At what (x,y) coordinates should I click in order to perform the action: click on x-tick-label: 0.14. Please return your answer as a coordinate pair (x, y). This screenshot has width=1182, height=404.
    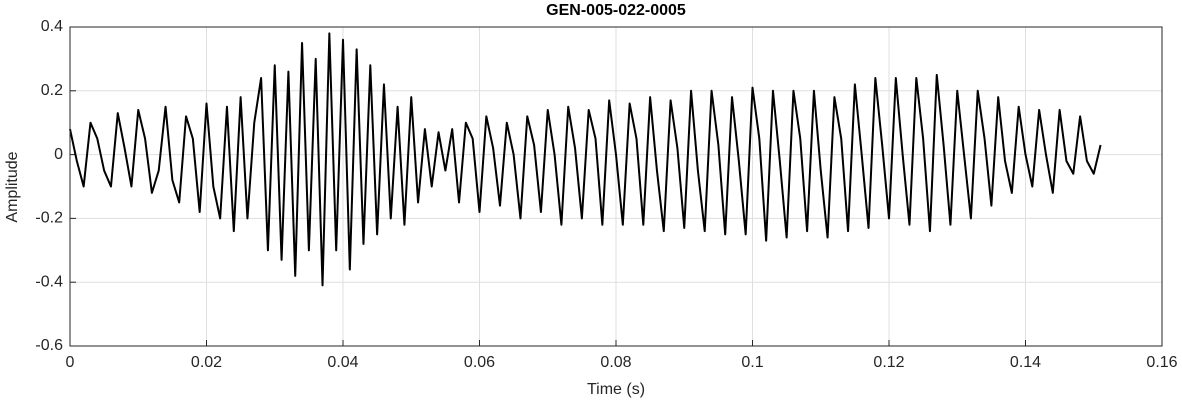
    Looking at the image, I should click on (1025, 362).